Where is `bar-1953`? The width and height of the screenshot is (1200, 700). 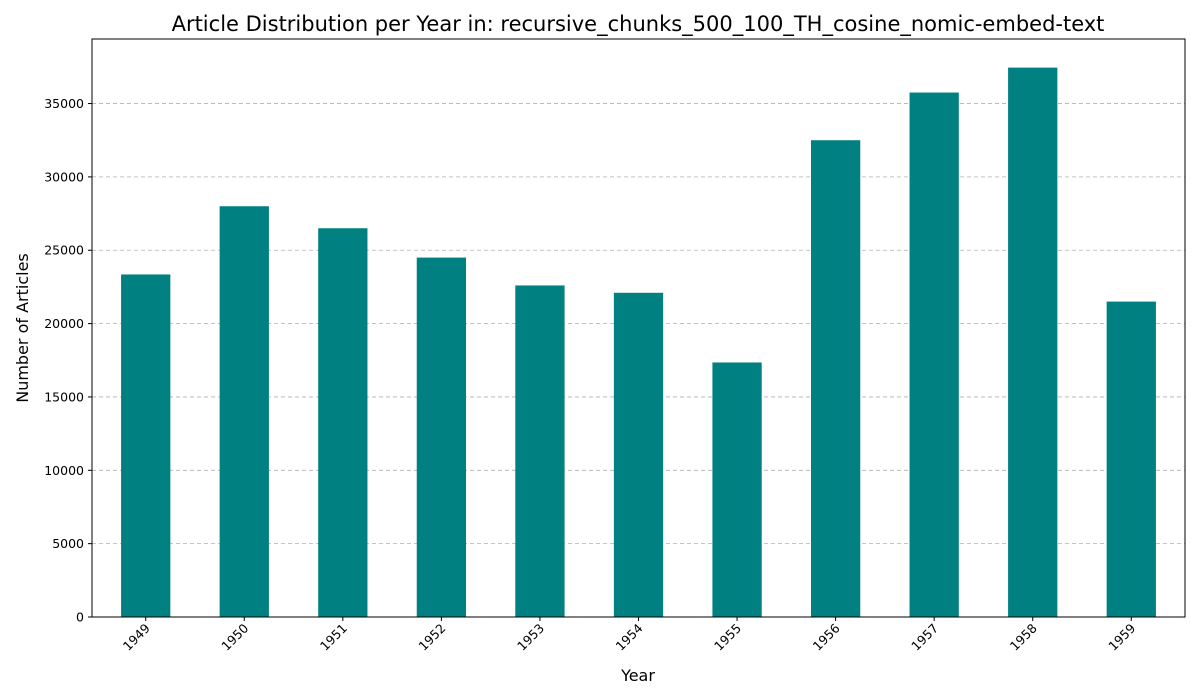 bar-1953 is located at coordinates (540, 451).